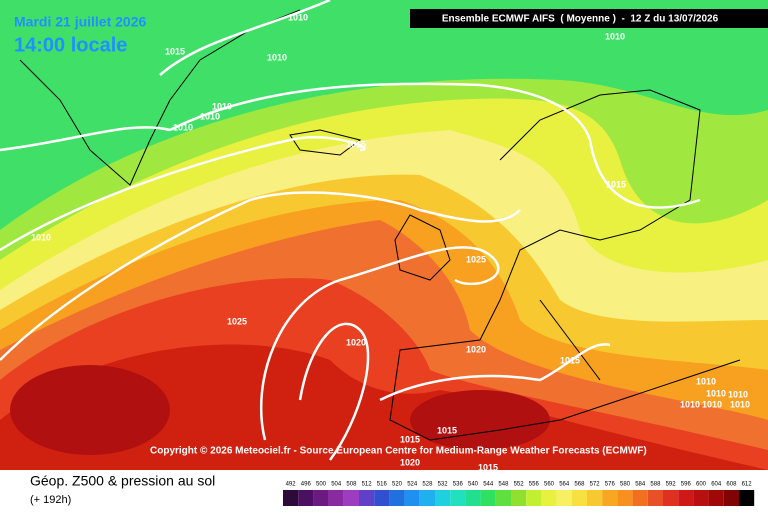  Describe the element at coordinates (564, 485) in the screenshot. I see `scale-label: 564` at that location.